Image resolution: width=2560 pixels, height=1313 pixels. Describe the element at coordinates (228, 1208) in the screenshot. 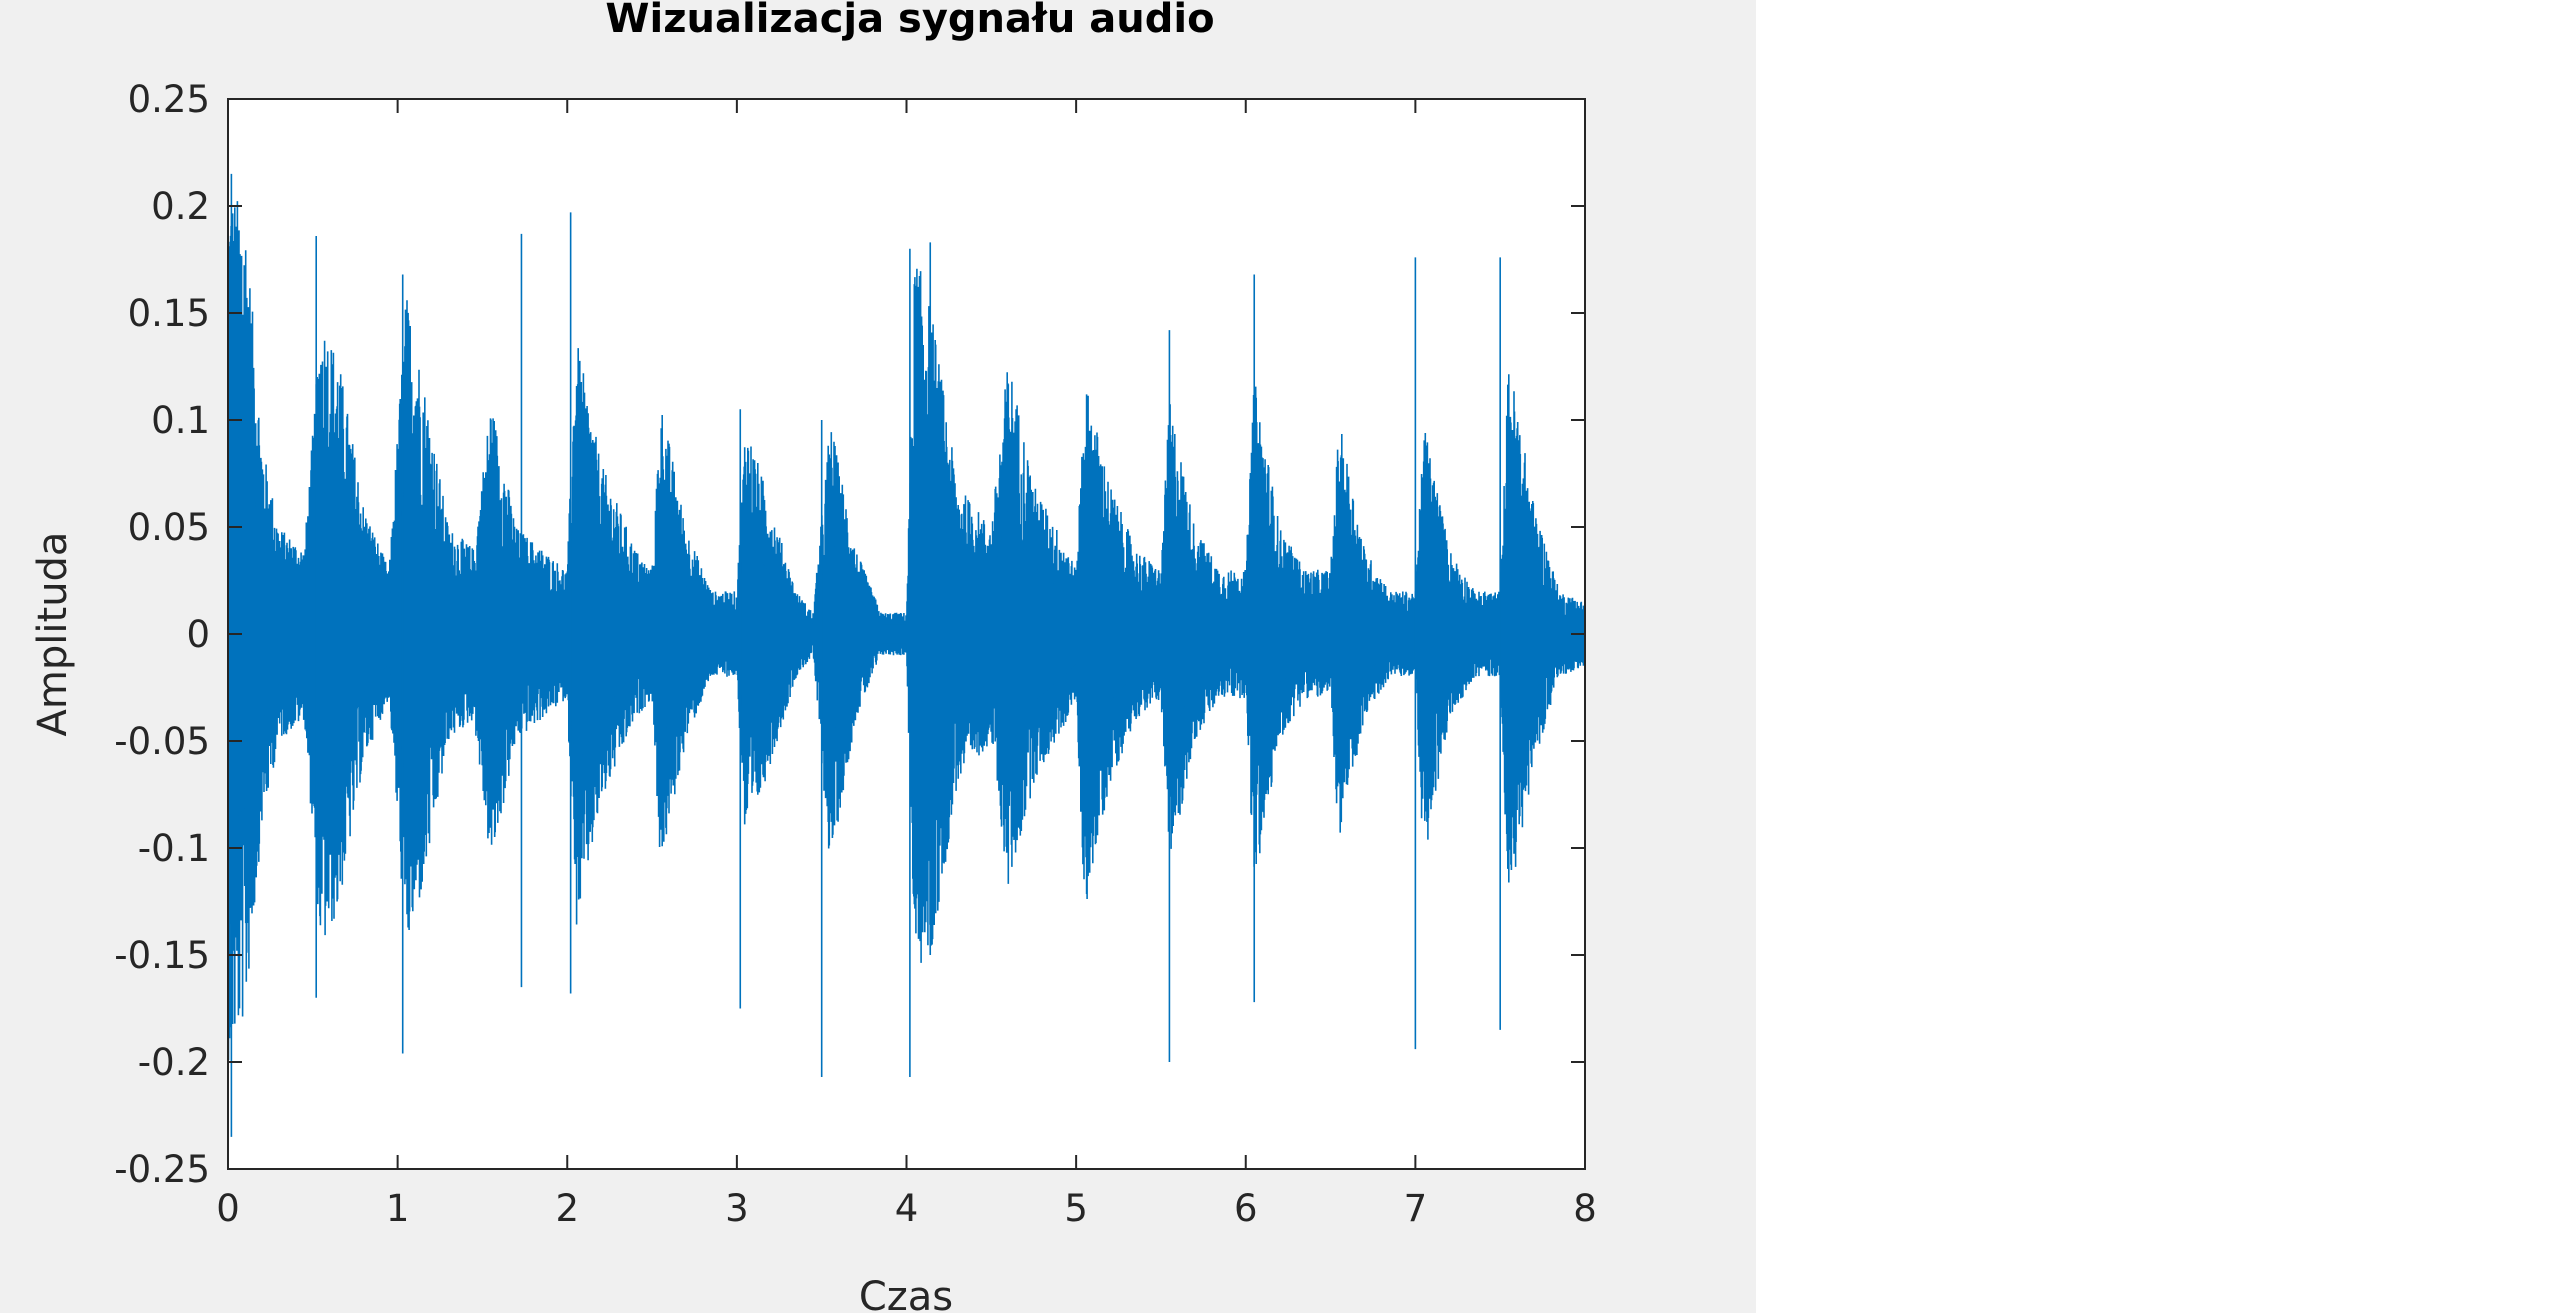

I see `x-tick-label: 0` at that location.